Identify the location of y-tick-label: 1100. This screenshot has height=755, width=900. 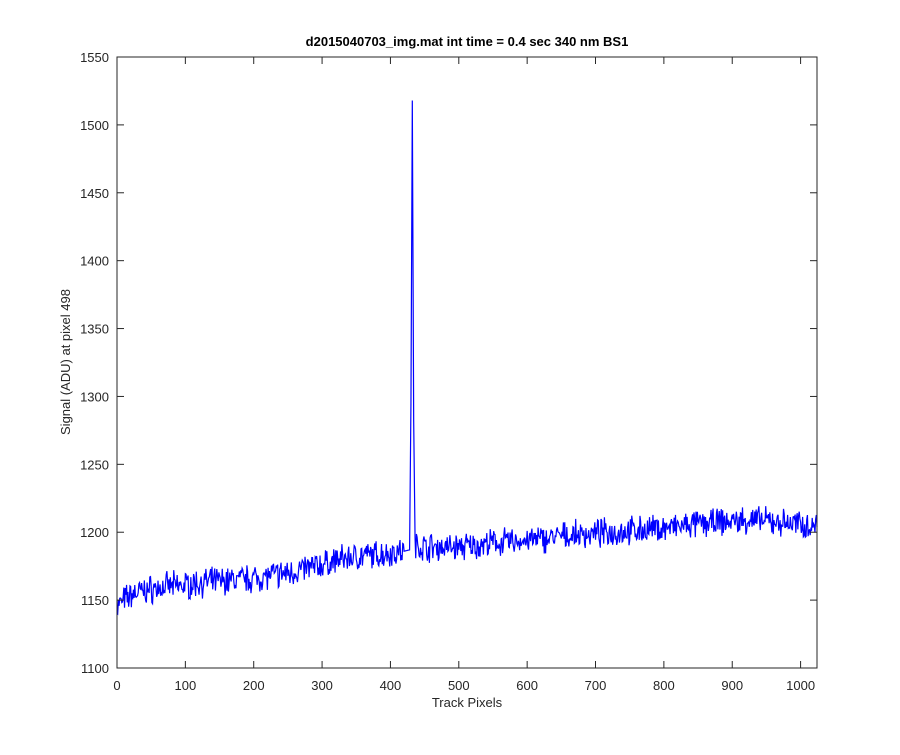
(95, 668).